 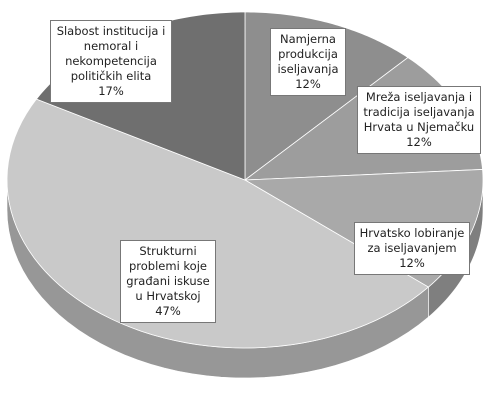 I want to click on value-label: 47%, so click(x=168, y=311).